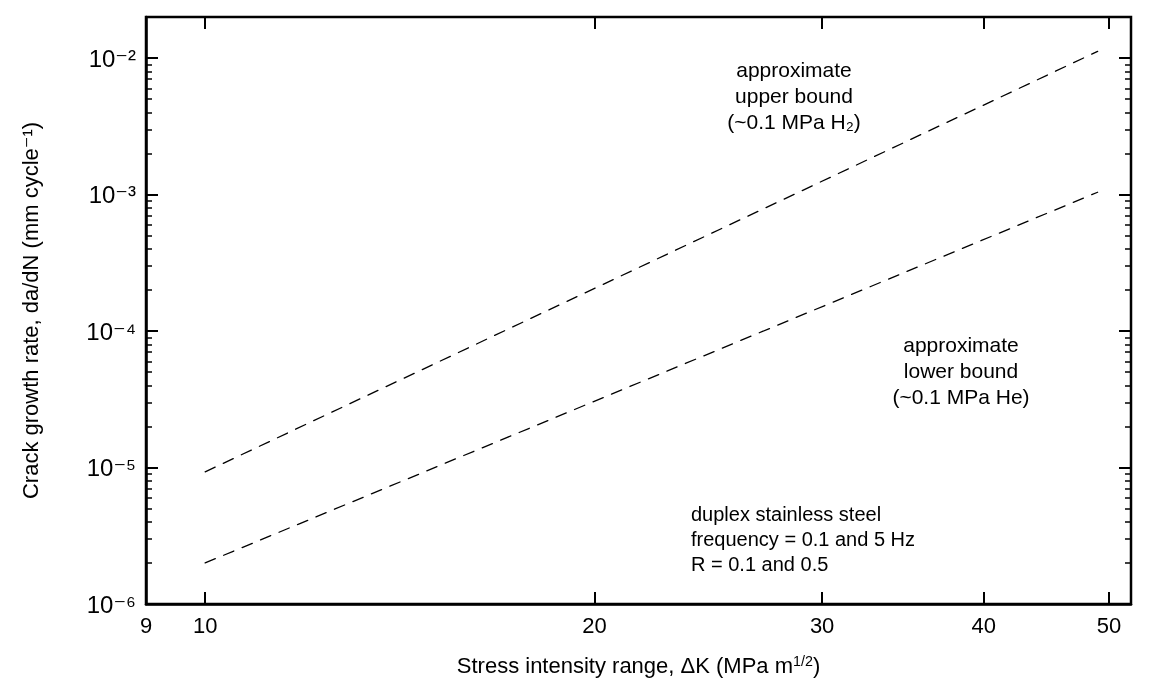  I want to click on x-tick-label: 30, so click(822, 625).